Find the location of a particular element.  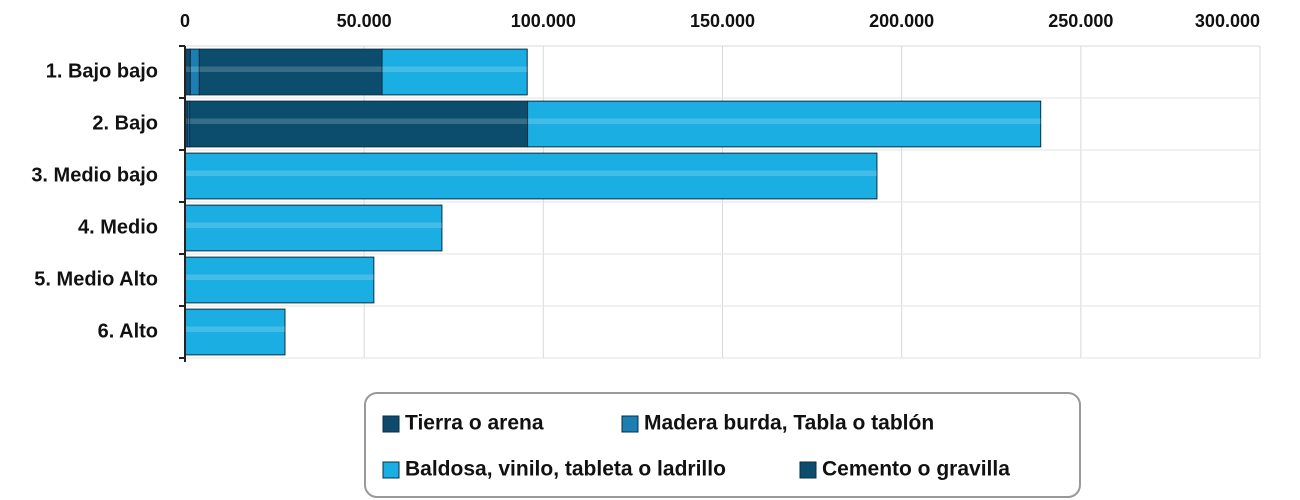

y-tick-label: 6. Alto is located at coordinates (128, 331).